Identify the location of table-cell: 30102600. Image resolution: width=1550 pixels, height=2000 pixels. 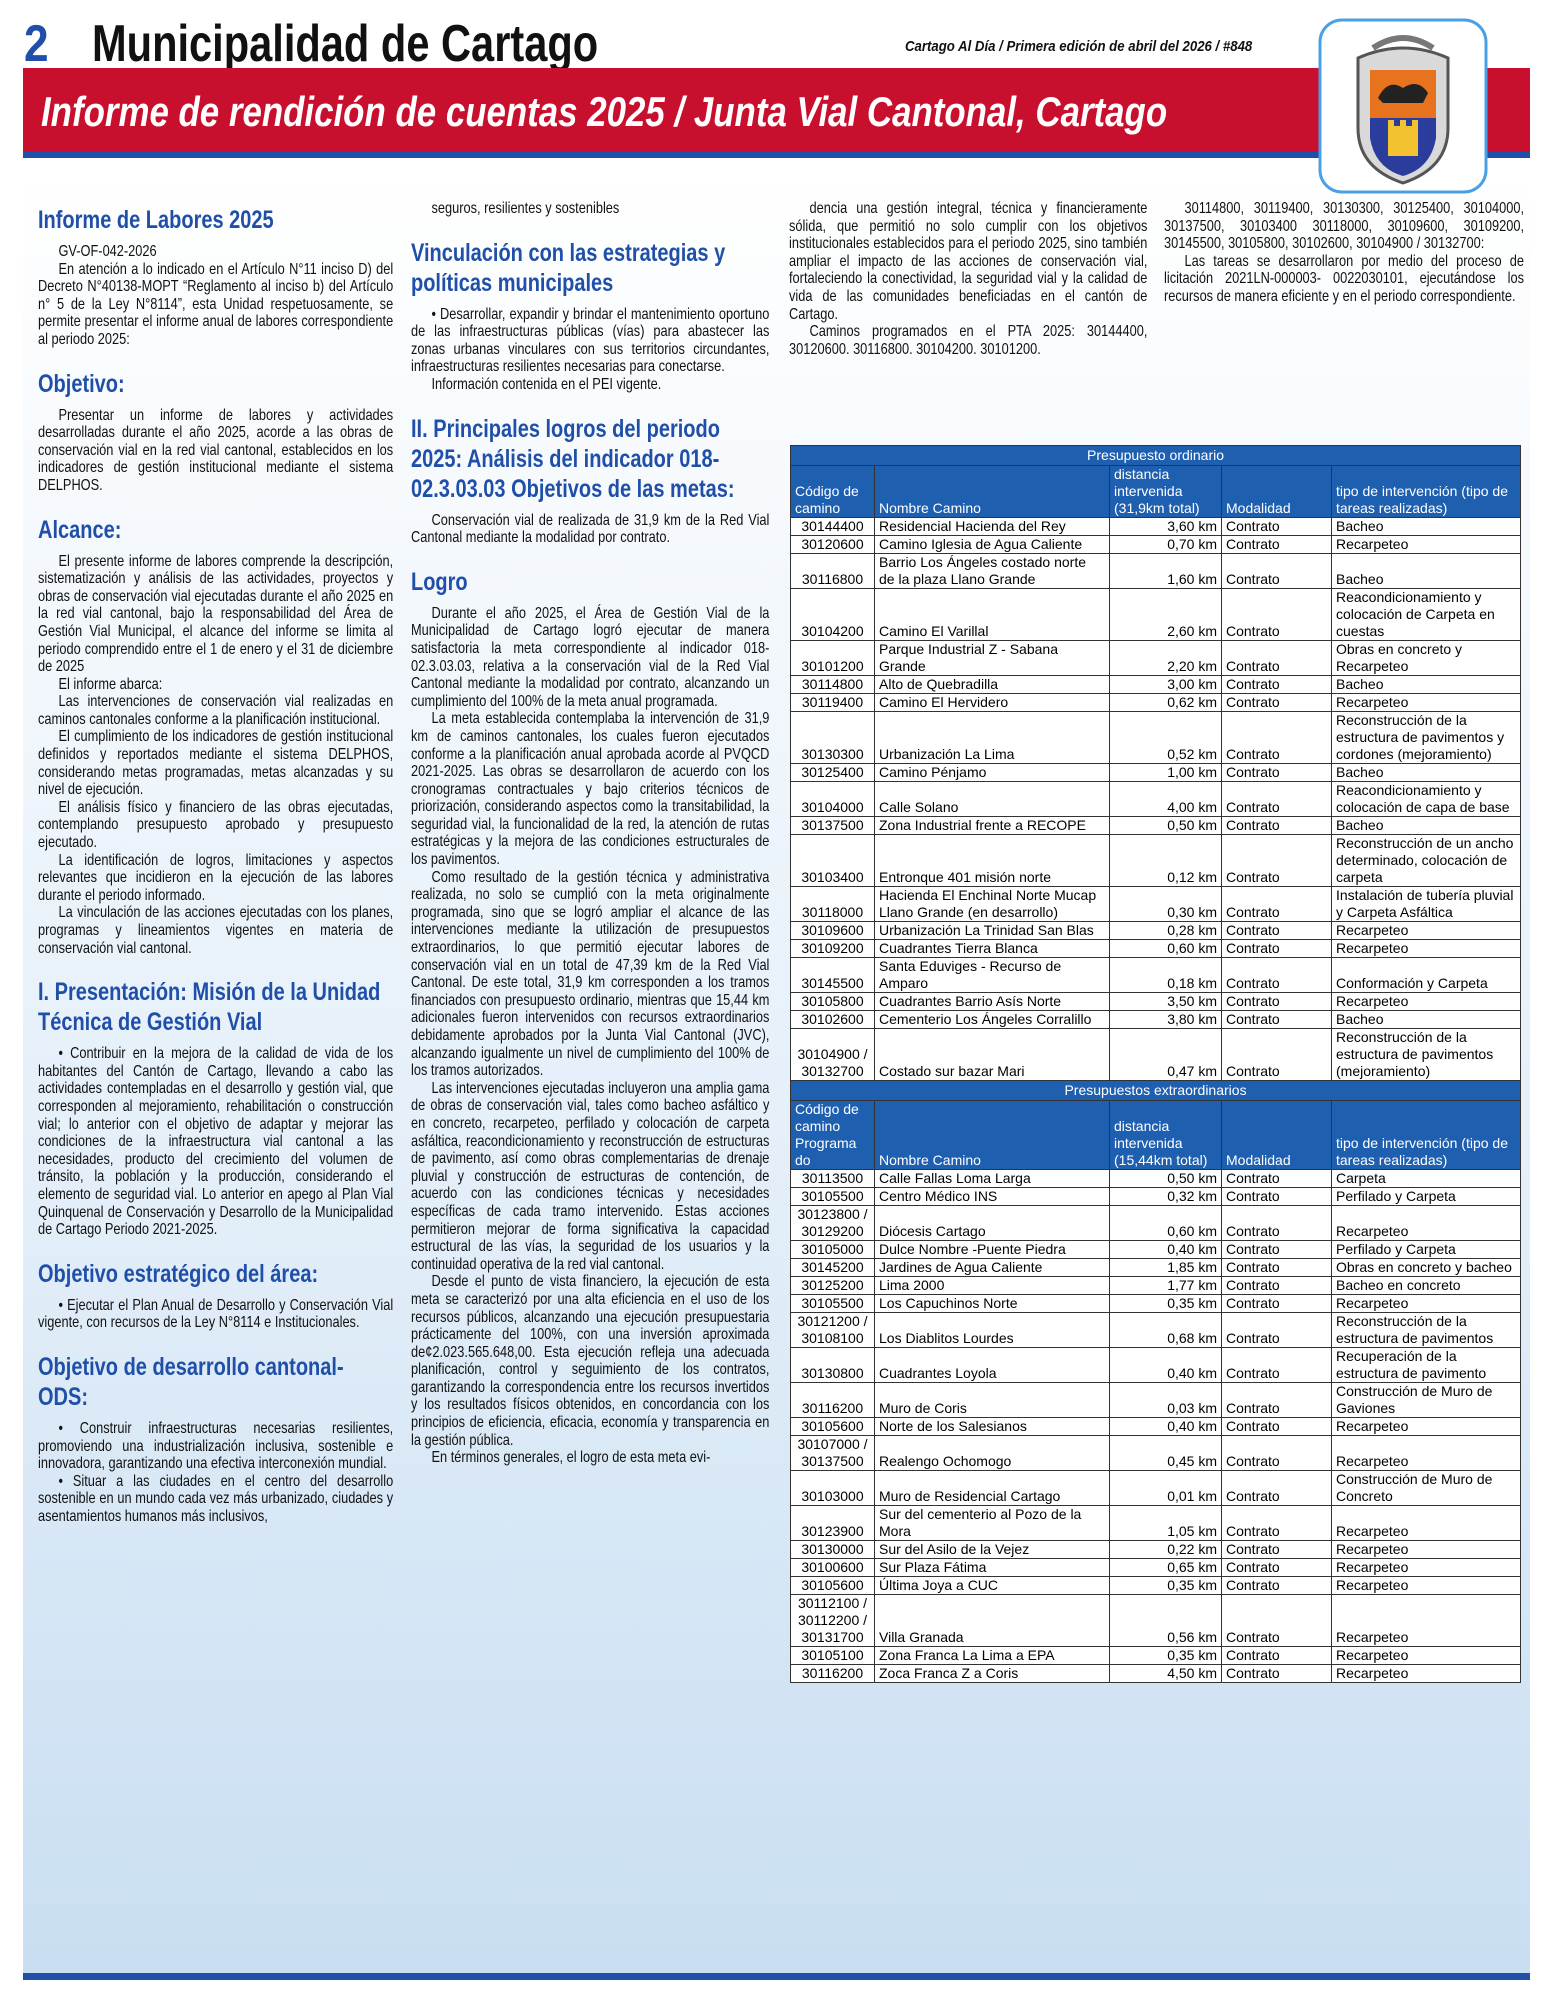
(832, 1019).